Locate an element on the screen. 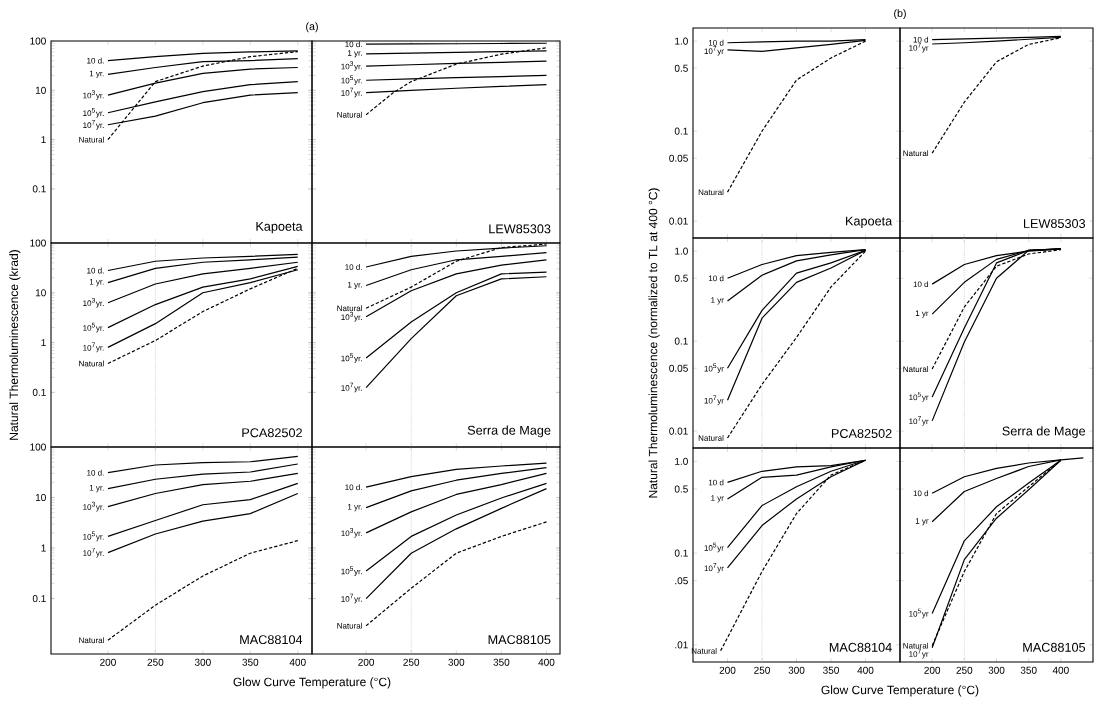 This screenshot has height=701, width=1096. y-tick-label: .05 is located at coordinates (681, 581).